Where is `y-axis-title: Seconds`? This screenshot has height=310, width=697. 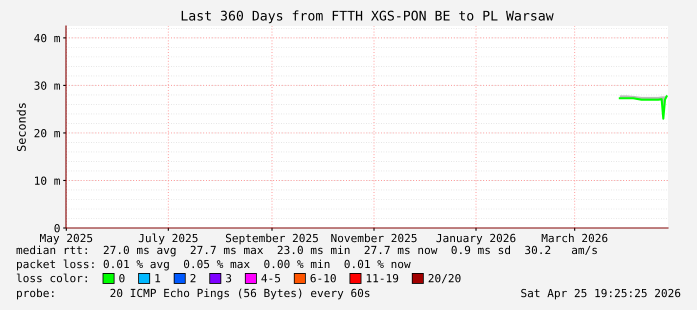 y-axis-title: Seconds is located at coordinates (21, 127).